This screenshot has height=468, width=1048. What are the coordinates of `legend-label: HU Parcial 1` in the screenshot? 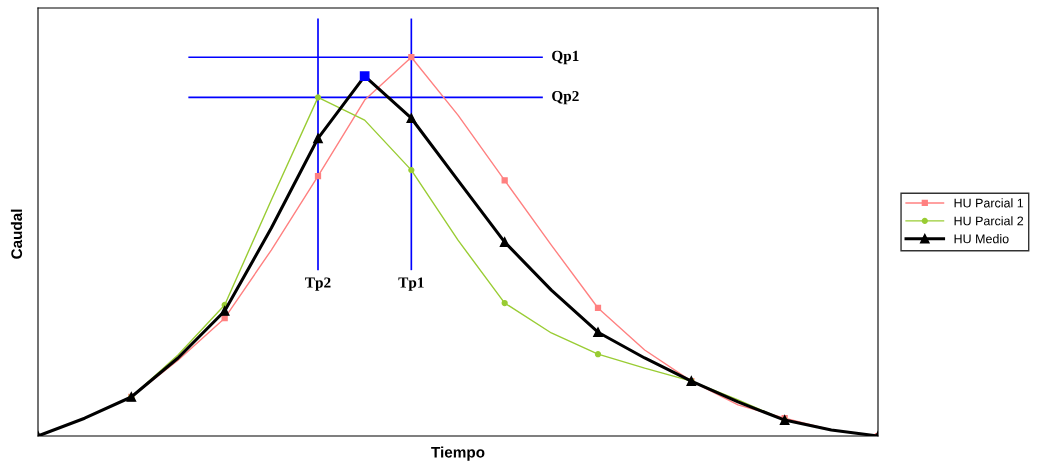 It's located at (989, 203).